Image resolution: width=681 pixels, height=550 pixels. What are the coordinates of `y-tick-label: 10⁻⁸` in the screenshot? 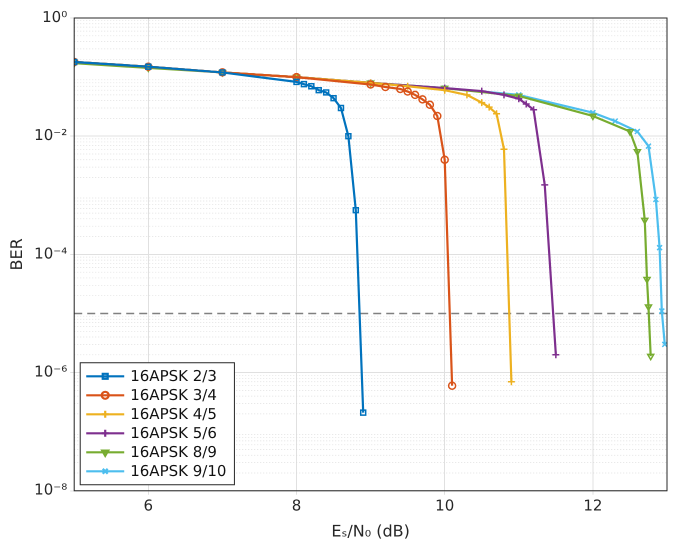 It's located at (51, 489).